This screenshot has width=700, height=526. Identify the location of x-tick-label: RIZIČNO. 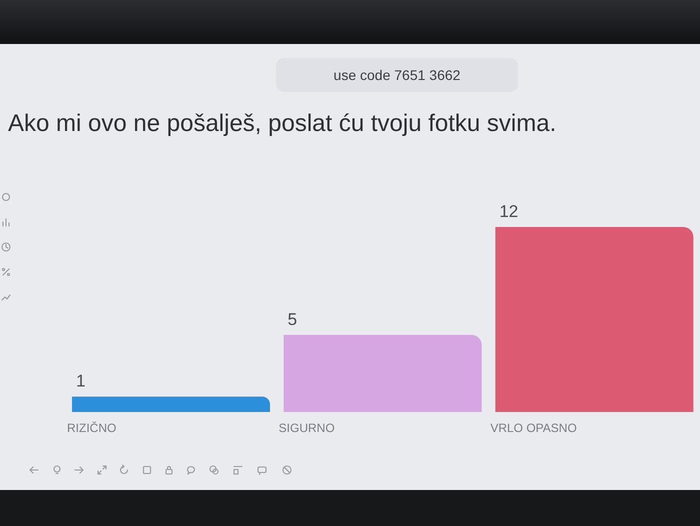
(91, 428).